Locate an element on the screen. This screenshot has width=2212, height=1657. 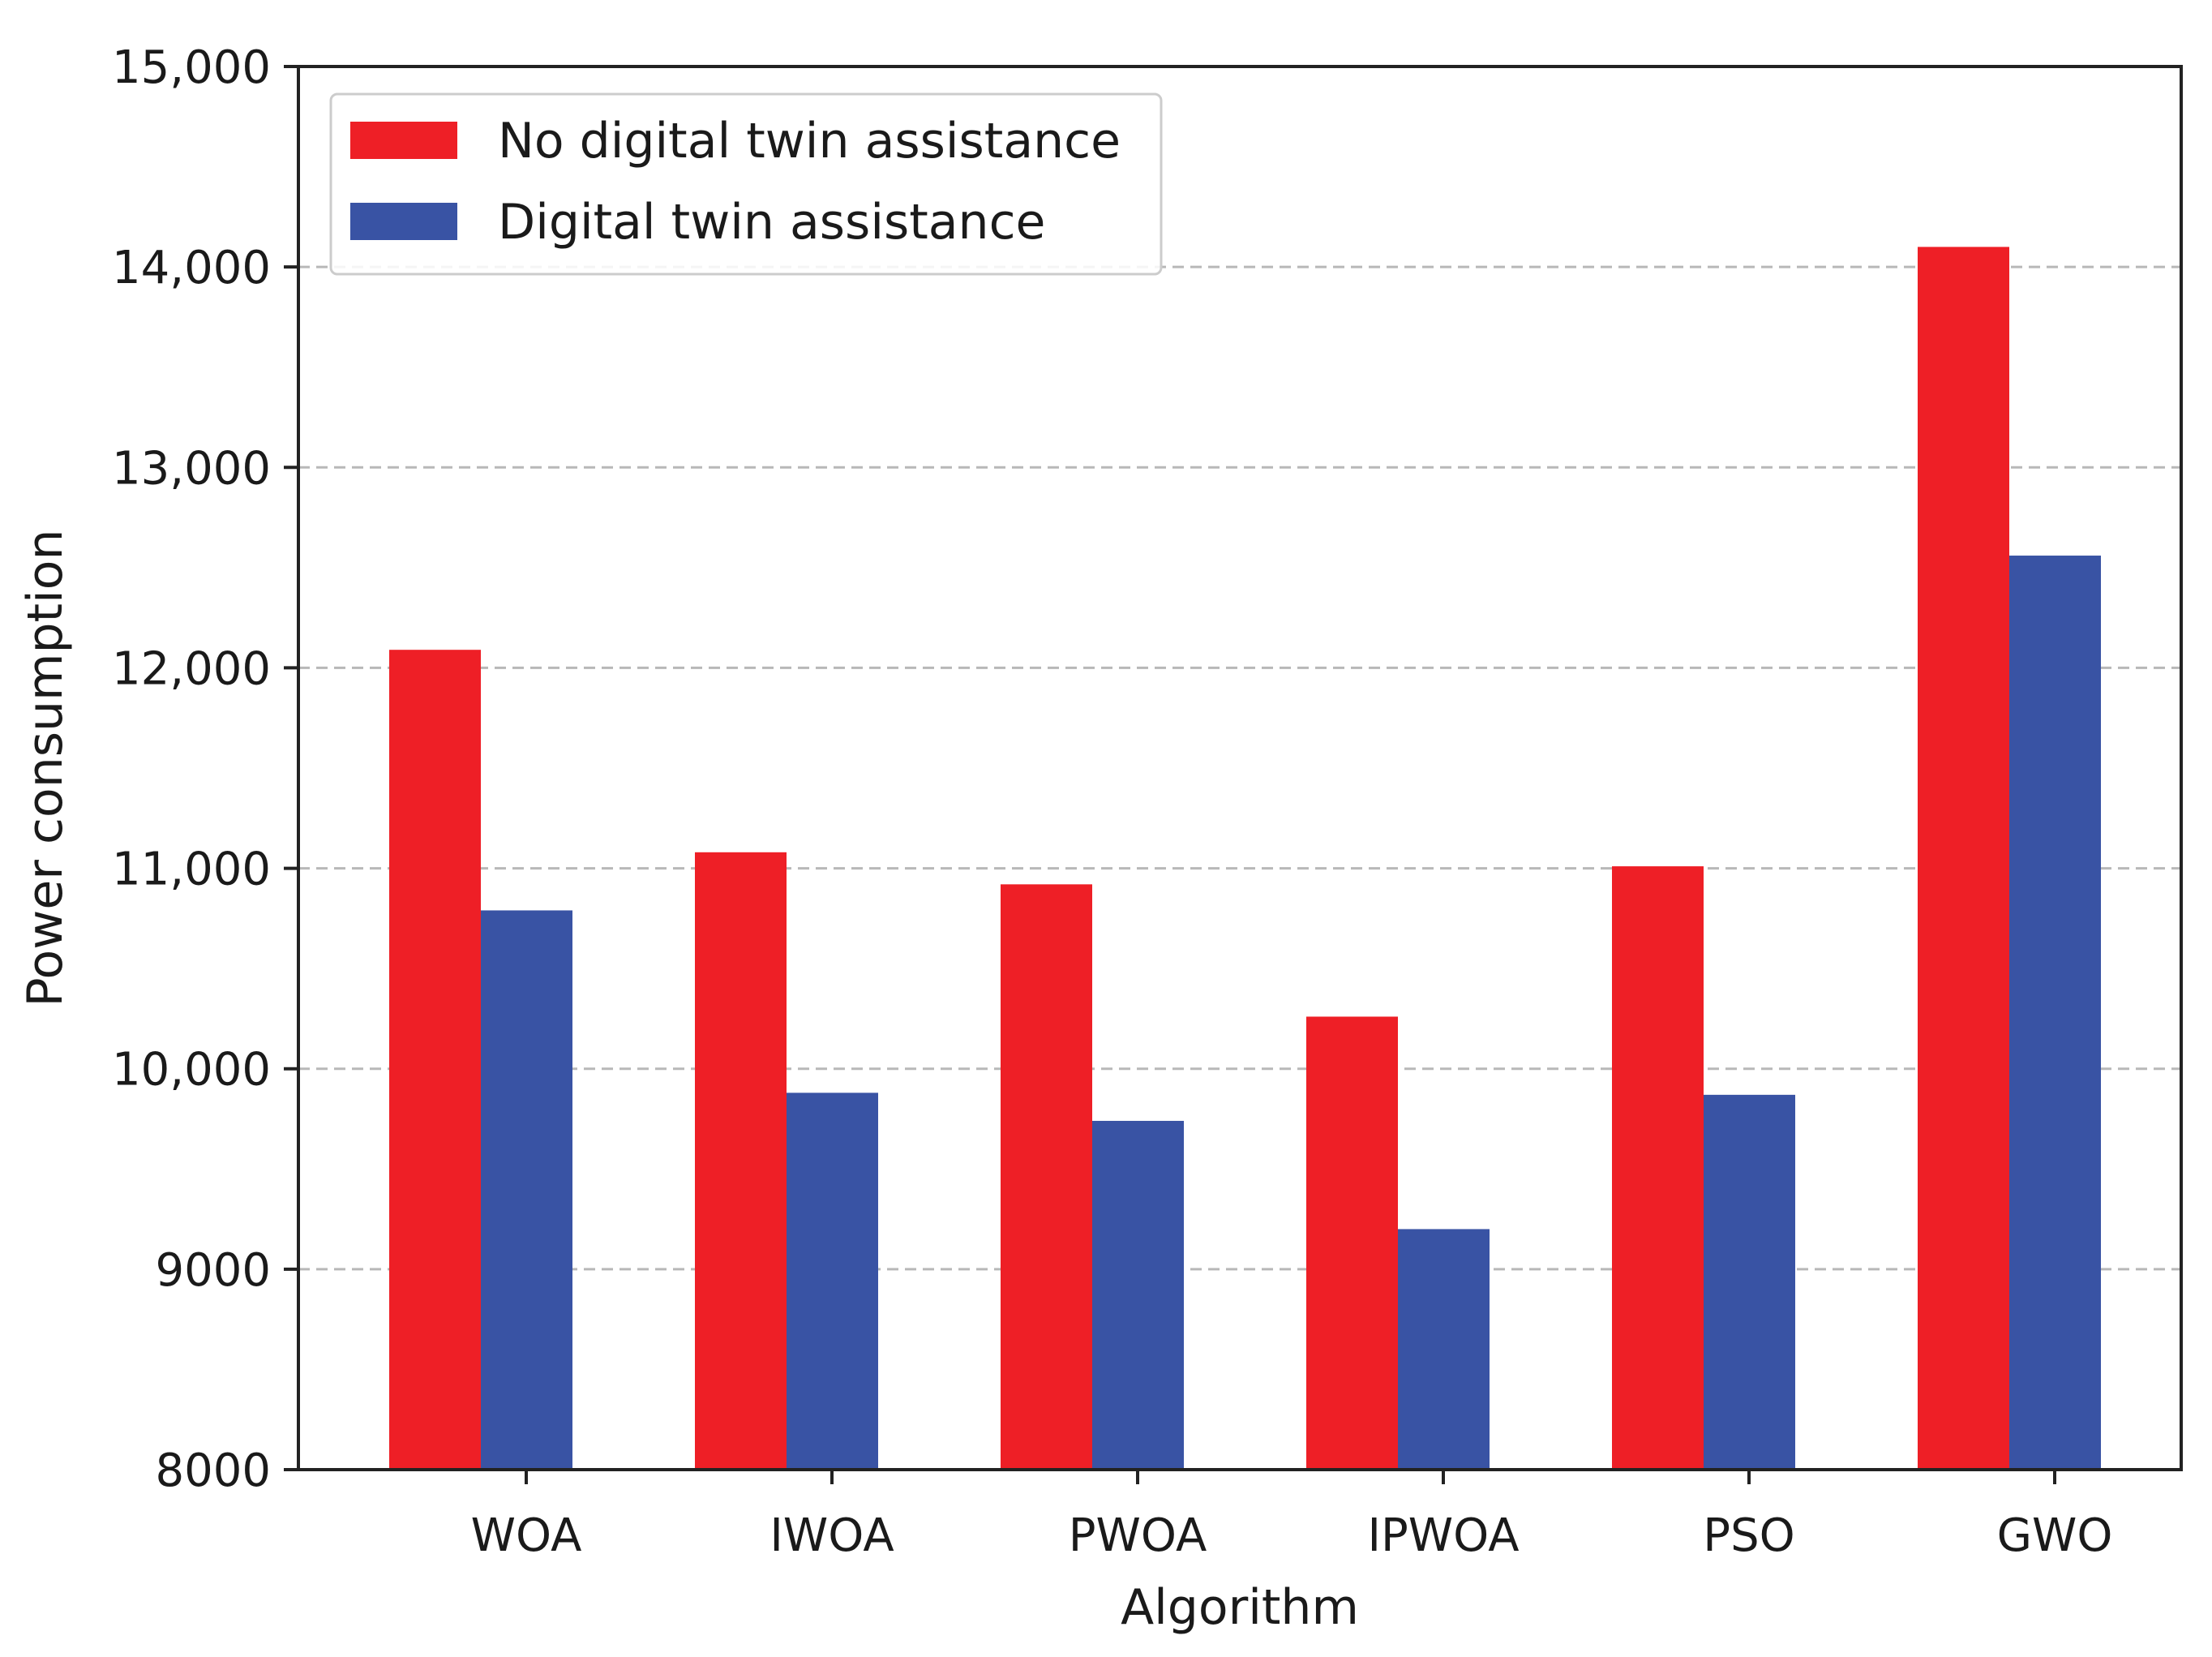
x-axis-title: Algorithm is located at coordinates (1240, 1607).